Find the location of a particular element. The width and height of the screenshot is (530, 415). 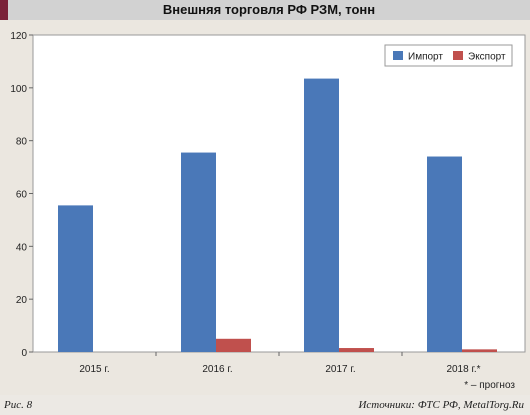

y-tick-label: 20 is located at coordinates (22, 300).